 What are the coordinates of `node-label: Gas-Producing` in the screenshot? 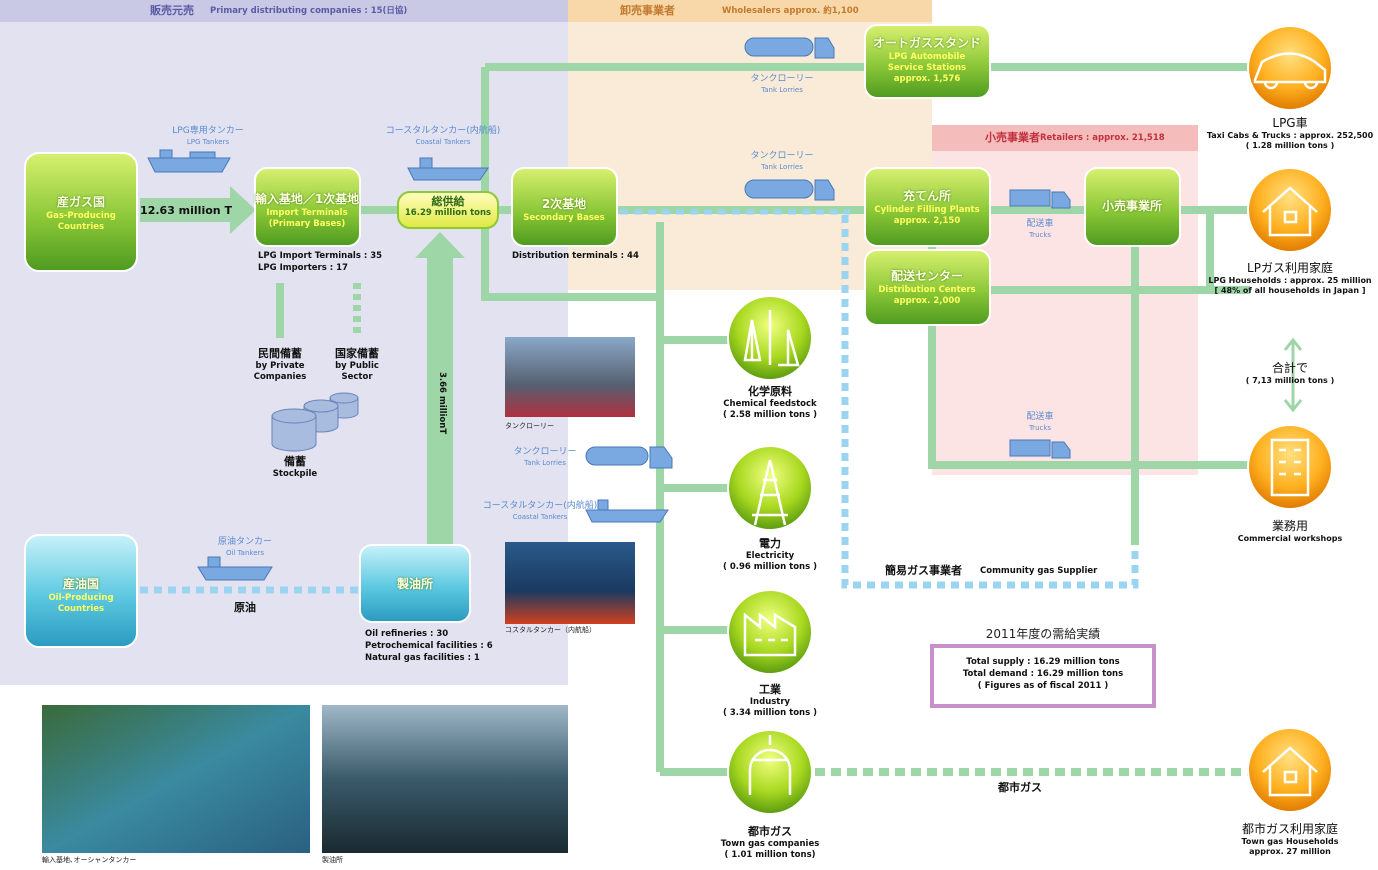 It's located at (81, 216).